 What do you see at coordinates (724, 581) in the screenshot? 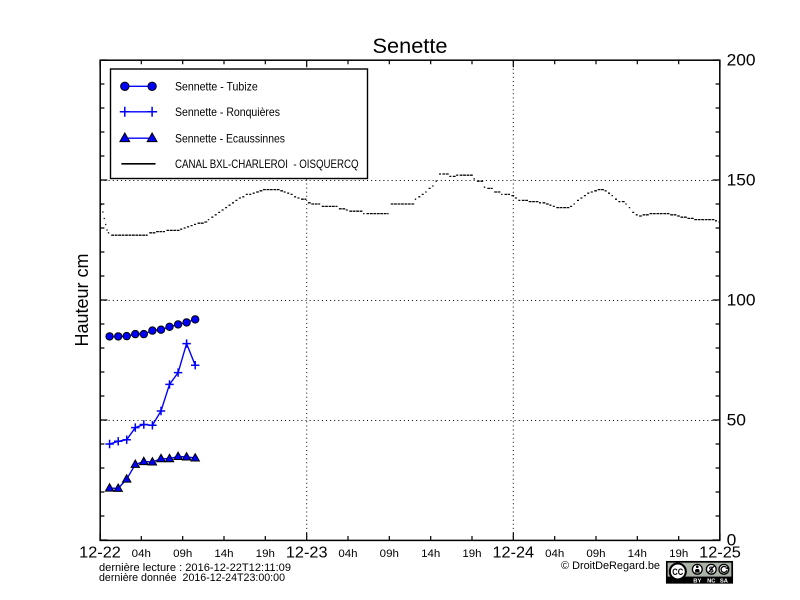
I see `svg-text: SA` at bounding box center [724, 581].